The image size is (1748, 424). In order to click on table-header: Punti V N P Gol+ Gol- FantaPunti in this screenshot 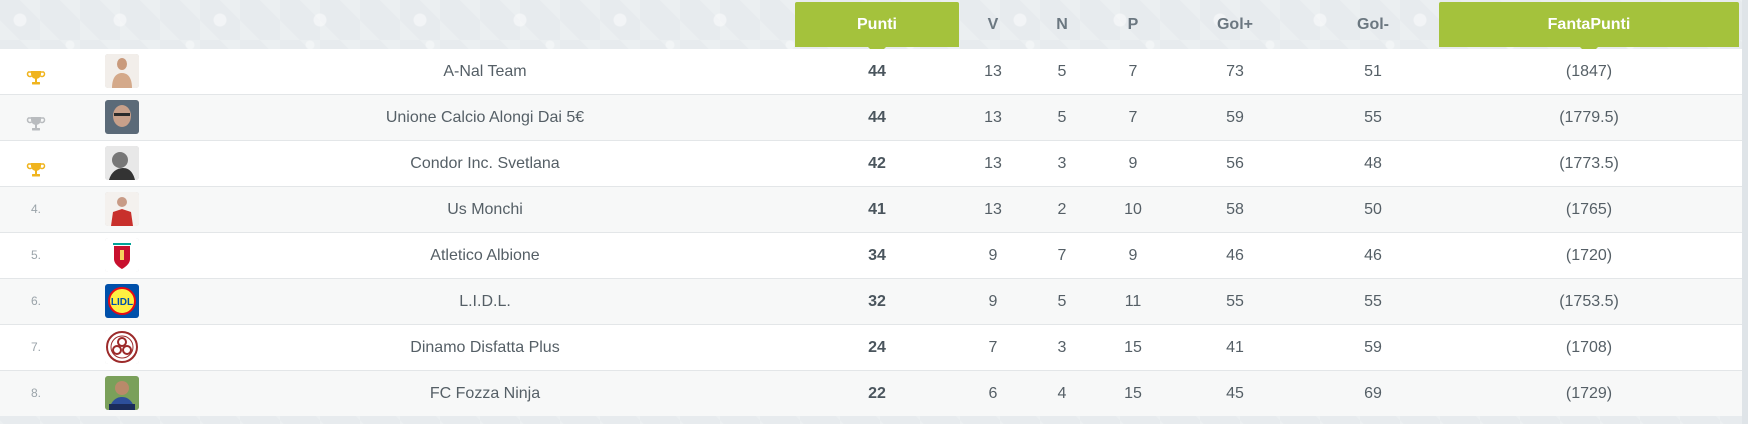, I will do `click(871, 28)`.